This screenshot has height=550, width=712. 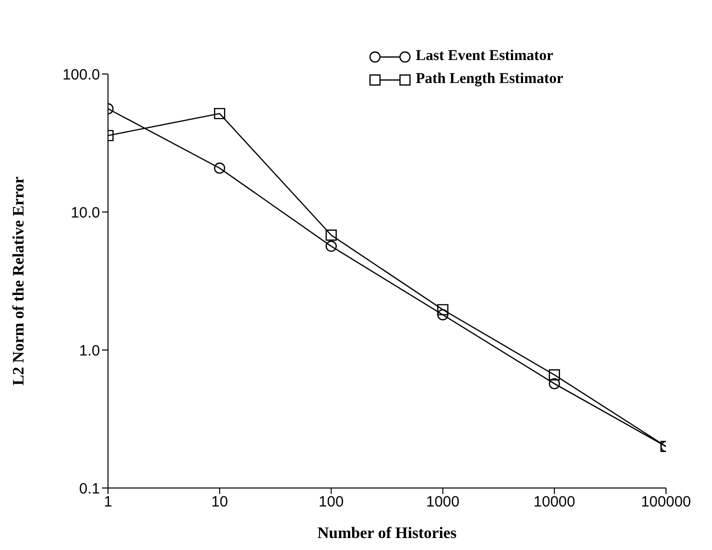 I want to click on y-tick-label: 0.1, so click(x=89, y=489).